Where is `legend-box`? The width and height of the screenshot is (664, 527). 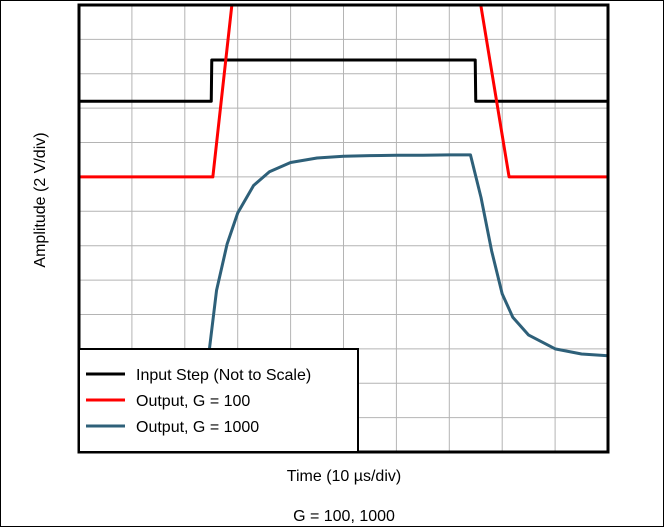
legend-box is located at coordinates (218, 400).